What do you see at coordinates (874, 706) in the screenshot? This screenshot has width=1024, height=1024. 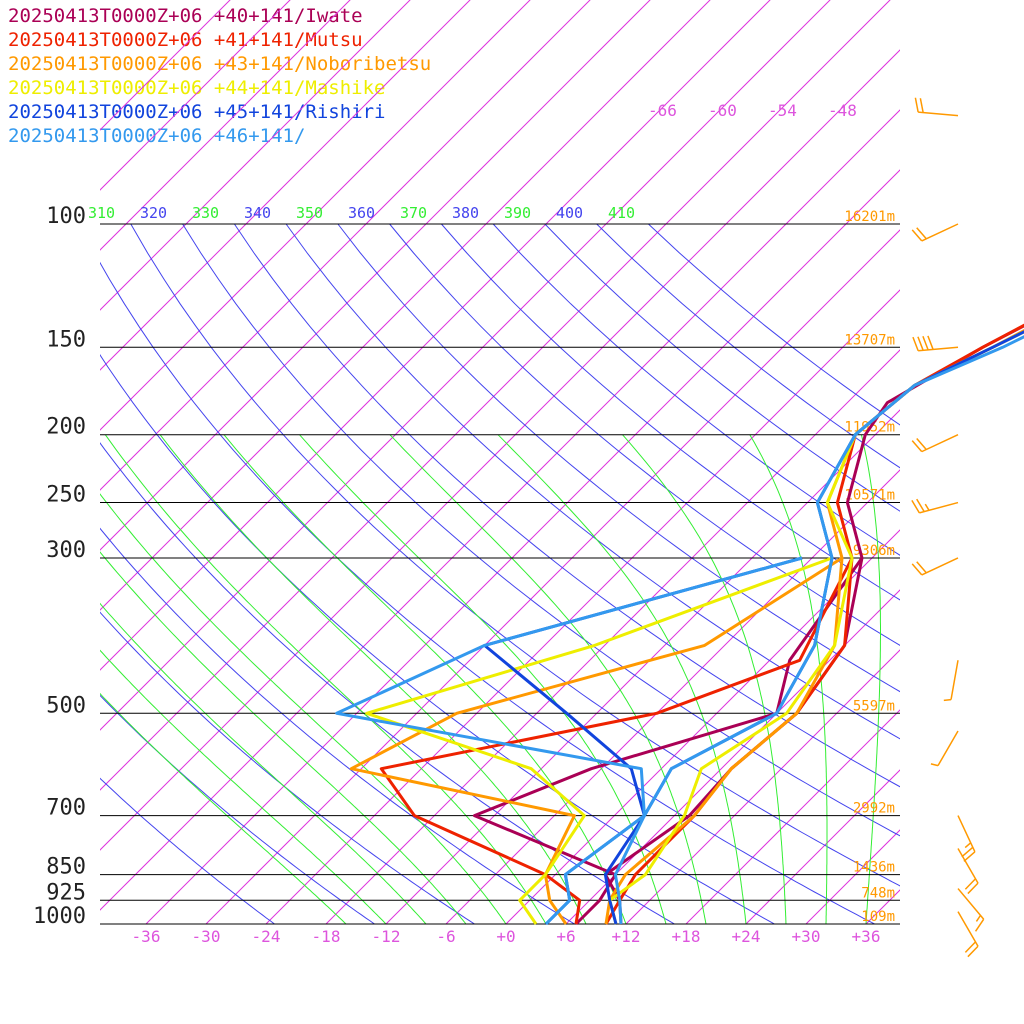 I see `height-label: 5597m` at bounding box center [874, 706].